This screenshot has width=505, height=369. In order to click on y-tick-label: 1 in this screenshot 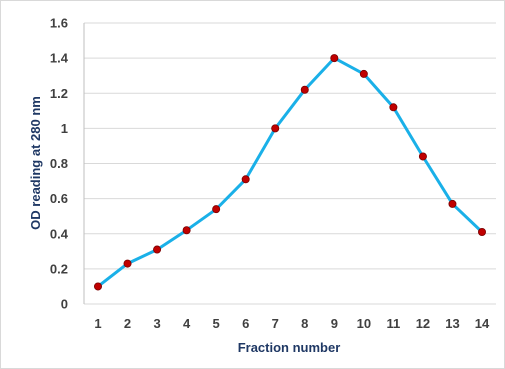, I will do `click(64, 128)`.